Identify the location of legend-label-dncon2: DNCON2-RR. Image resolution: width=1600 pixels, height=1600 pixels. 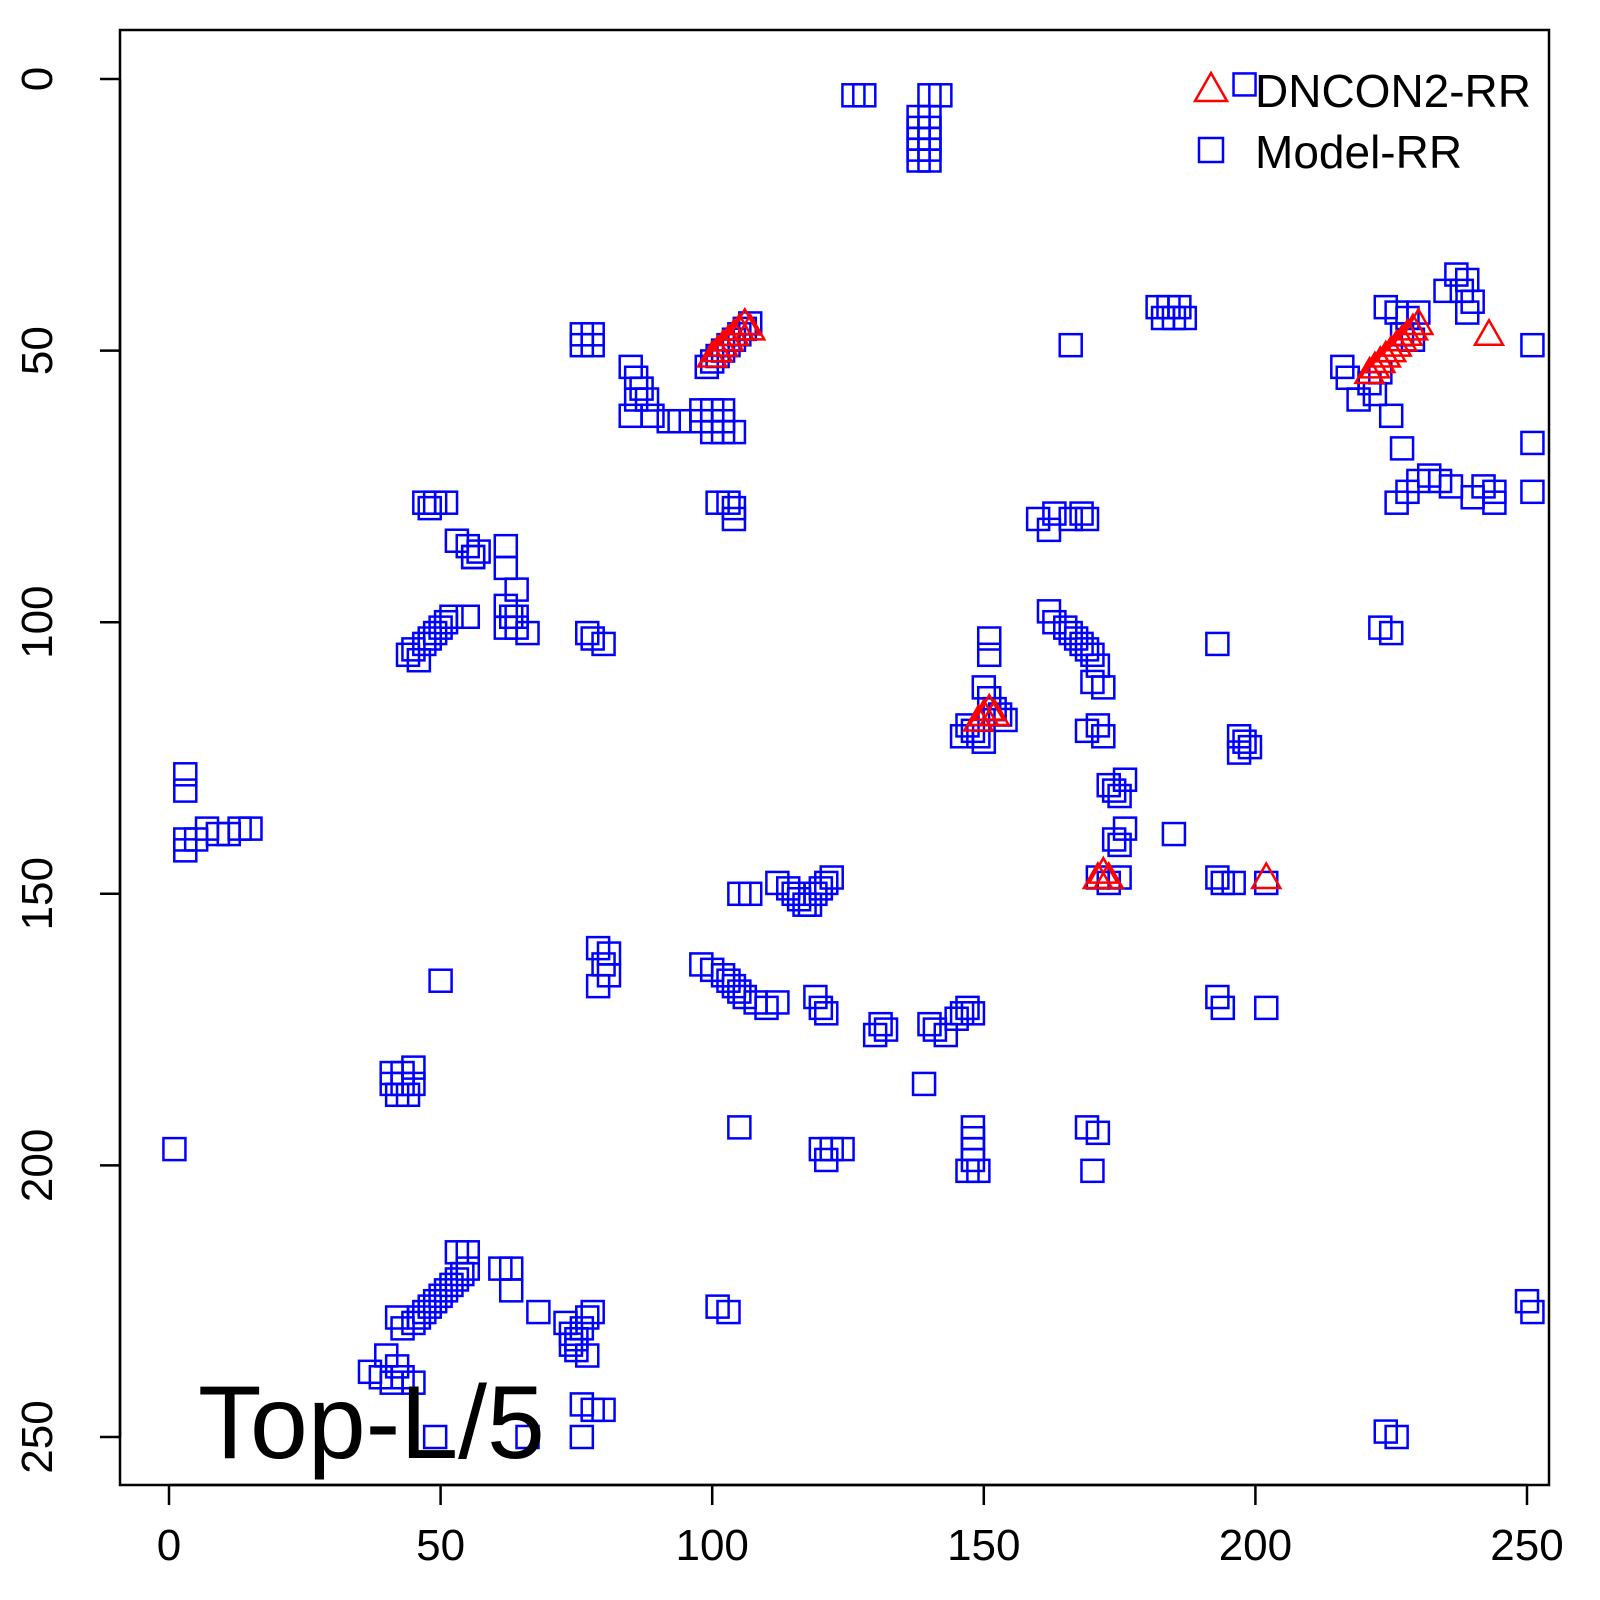
(1393, 91).